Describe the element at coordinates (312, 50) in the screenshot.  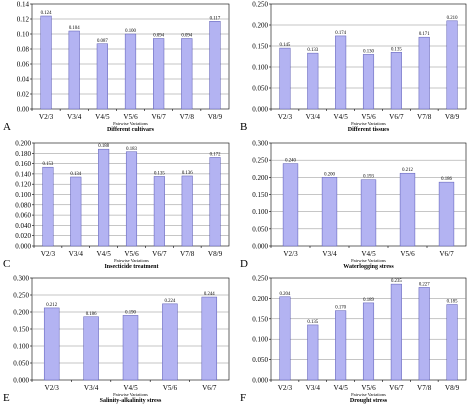
I see `data-label: 0.133` at that location.